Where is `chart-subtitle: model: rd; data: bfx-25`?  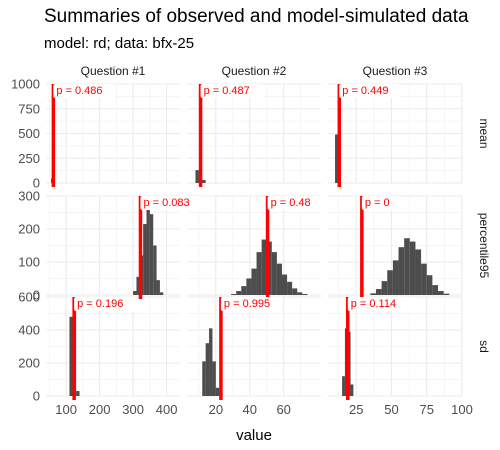 chart-subtitle: model: rd; data: bfx-25 is located at coordinates (119, 43).